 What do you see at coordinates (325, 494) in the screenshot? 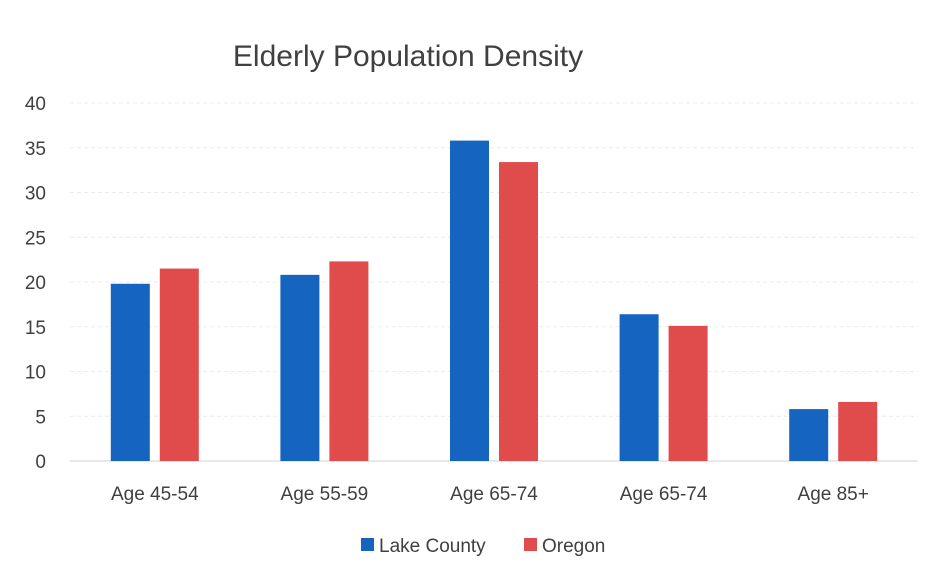
I see `x-tick-label: Age 55-59` at bounding box center [325, 494].